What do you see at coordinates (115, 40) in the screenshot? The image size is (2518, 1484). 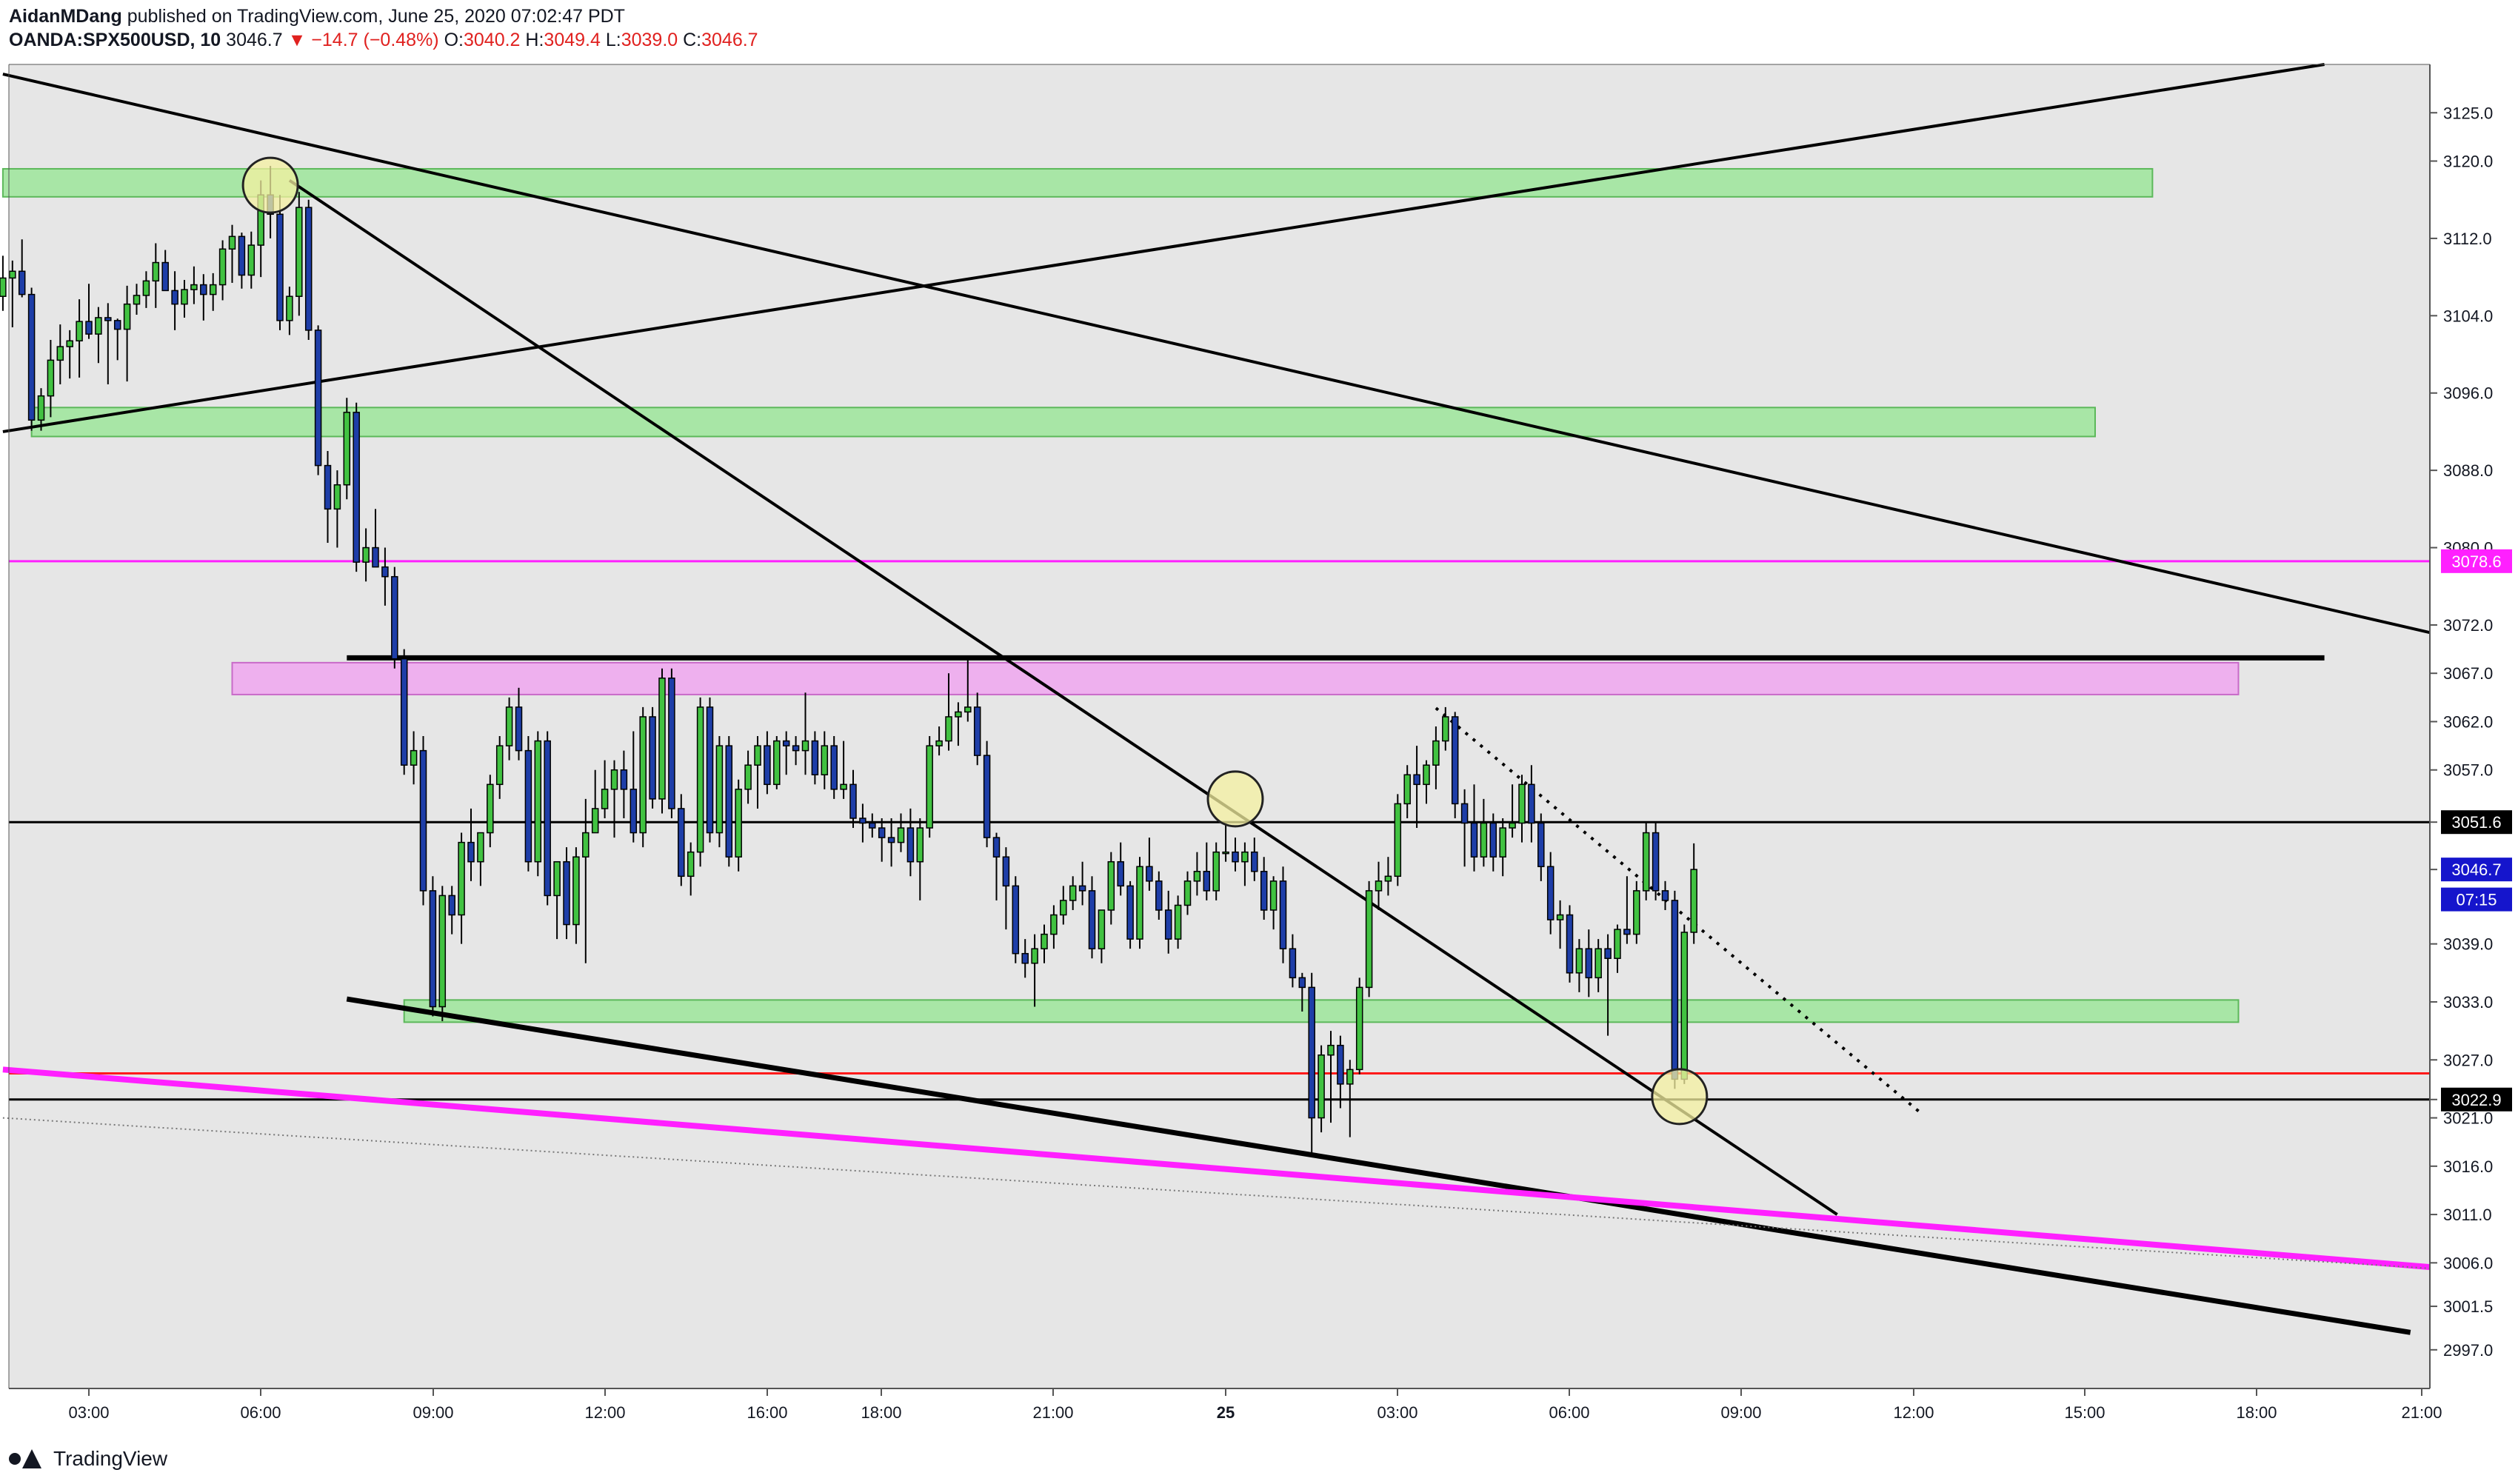 I see `symbol-label: OANDA:SPX500USD, 10` at bounding box center [115, 40].